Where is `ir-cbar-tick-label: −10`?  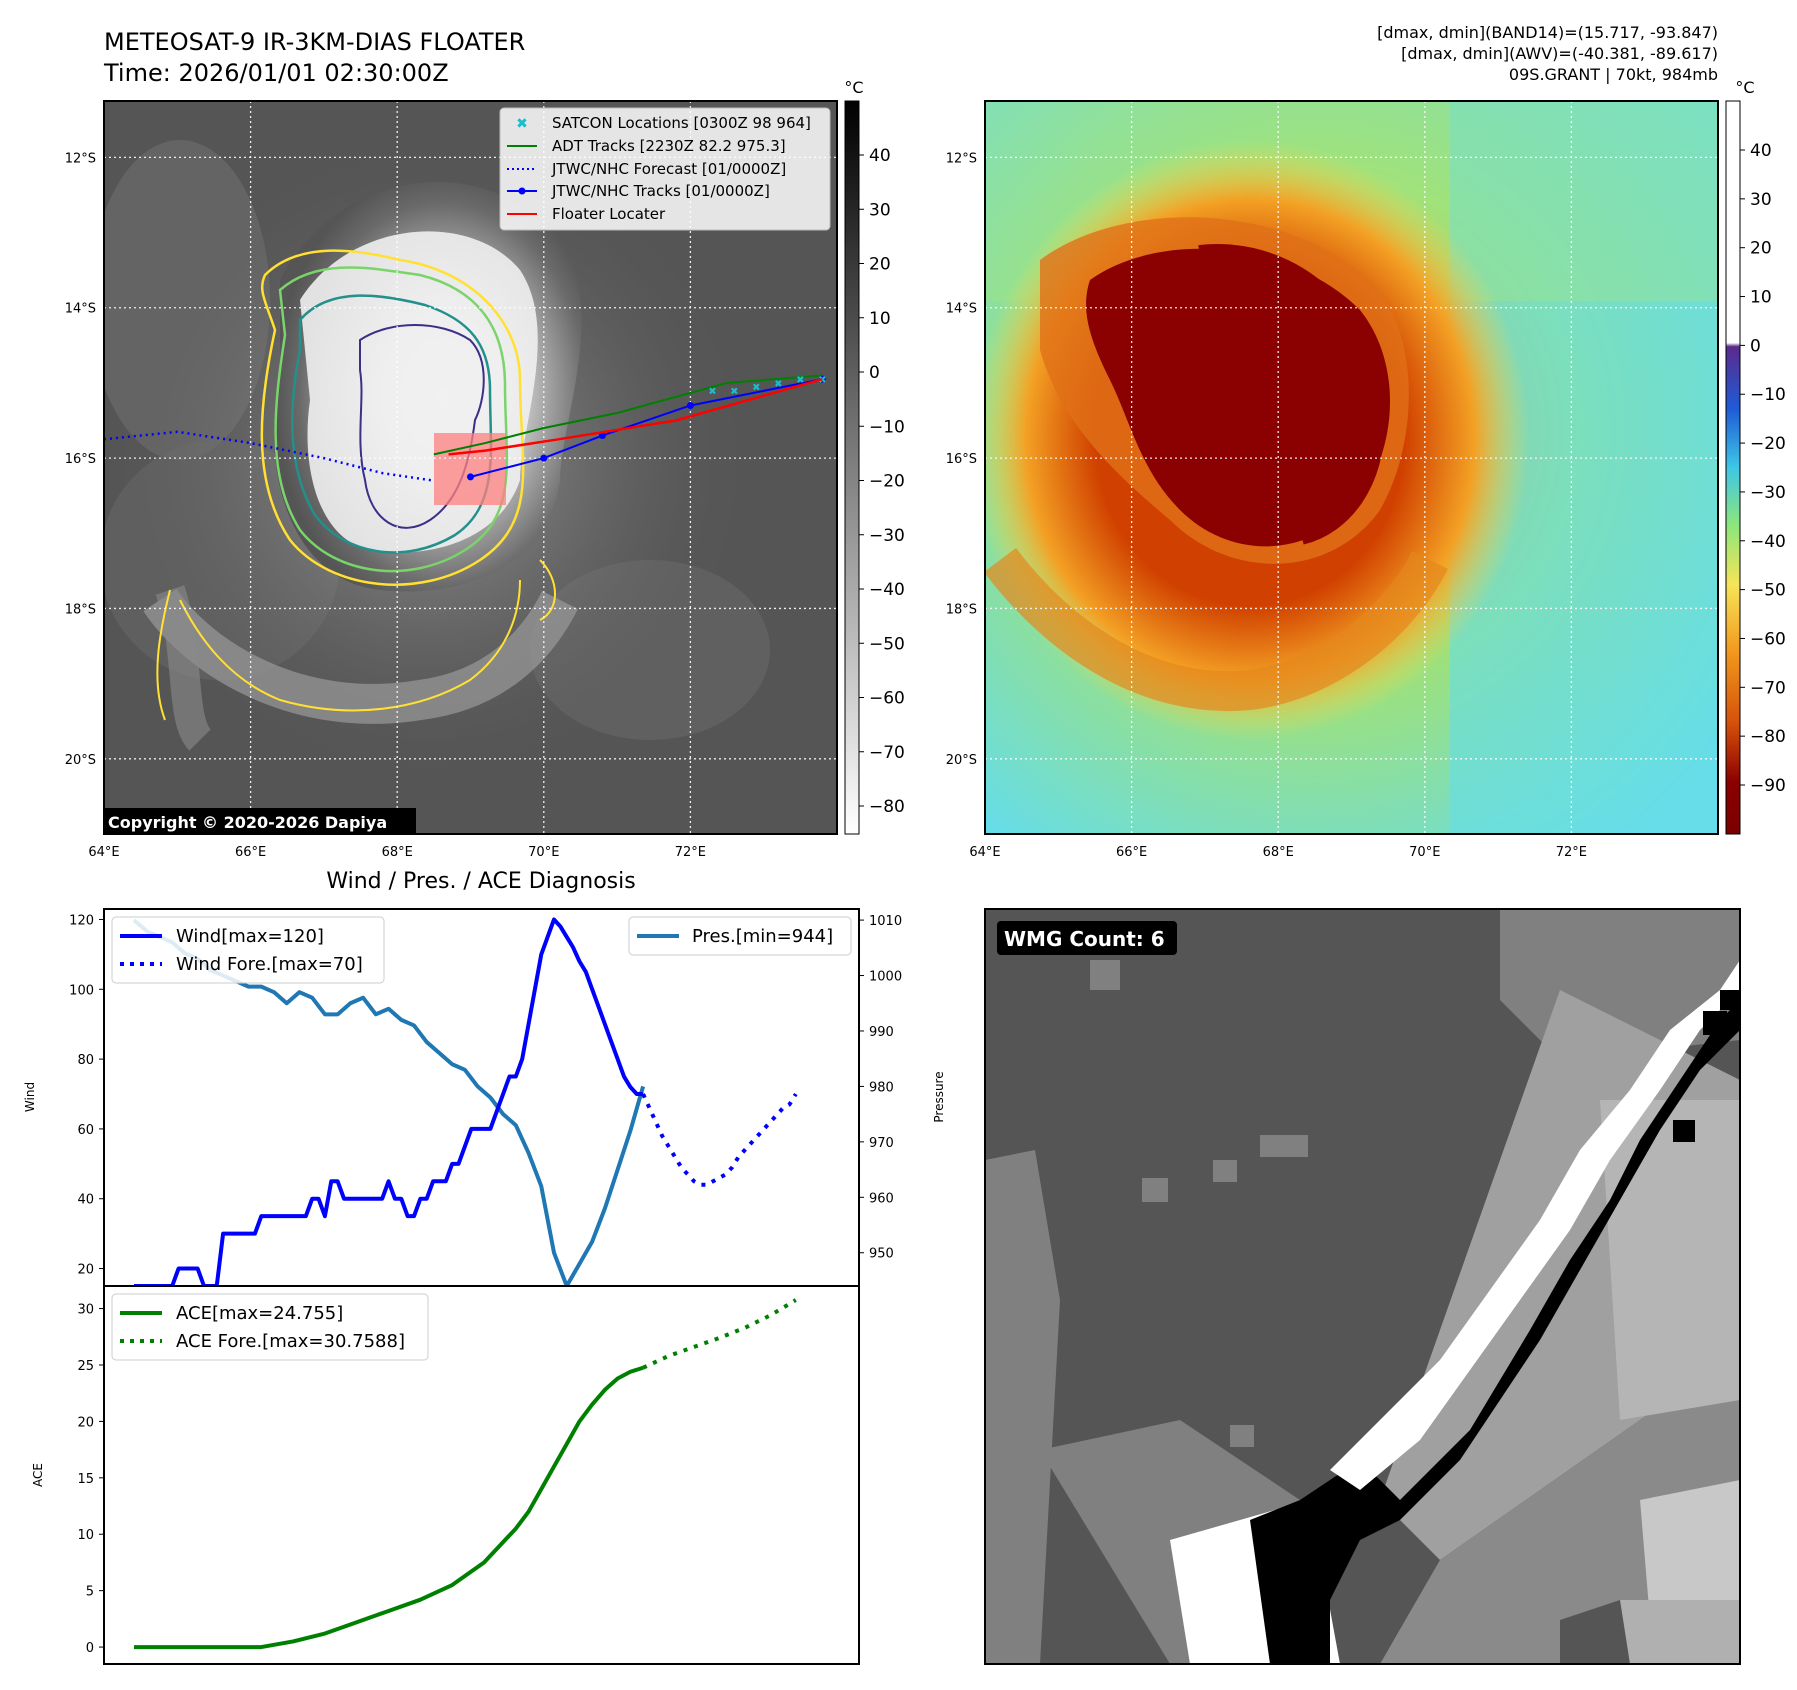 ir-cbar-tick-label: −10 is located at coordinates (887, 427).